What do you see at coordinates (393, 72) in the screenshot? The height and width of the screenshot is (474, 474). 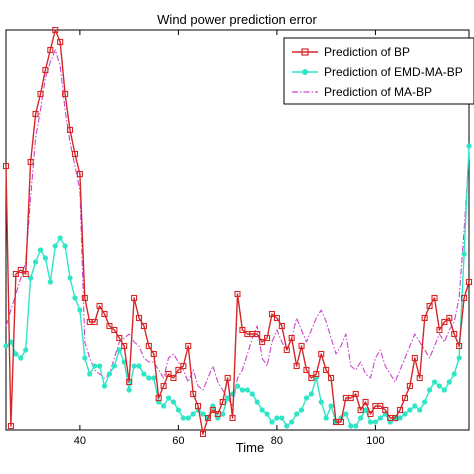 I see `legend-label-emd-ma-bp: Prediction of EMD-MA-BP` at bounding box center [393, 72].